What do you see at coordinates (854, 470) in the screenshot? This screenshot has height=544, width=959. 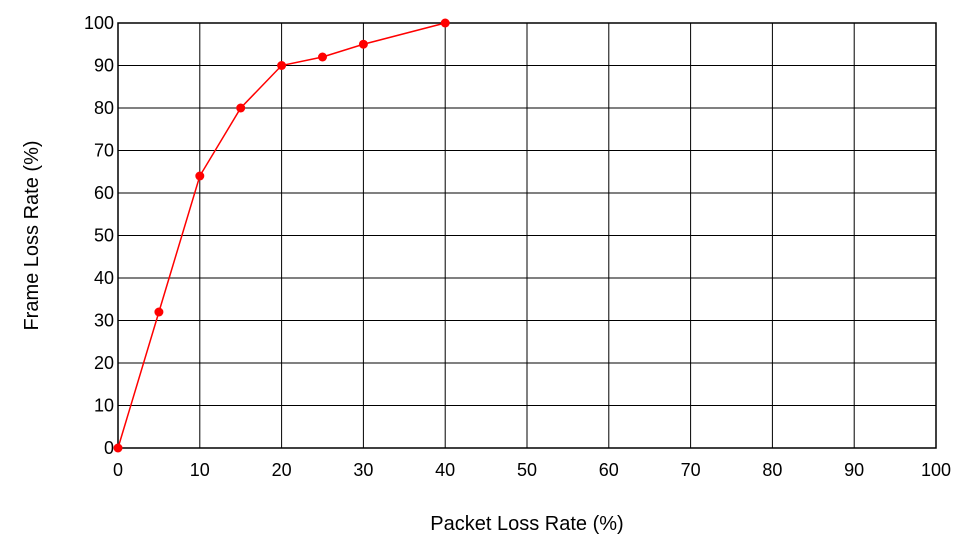 I see `x-tick-label: 90` at bounding box center [854, 470].